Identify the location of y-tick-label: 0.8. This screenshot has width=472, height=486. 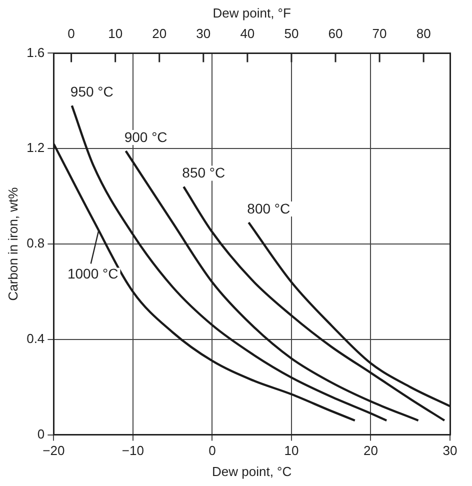
(35, 243).